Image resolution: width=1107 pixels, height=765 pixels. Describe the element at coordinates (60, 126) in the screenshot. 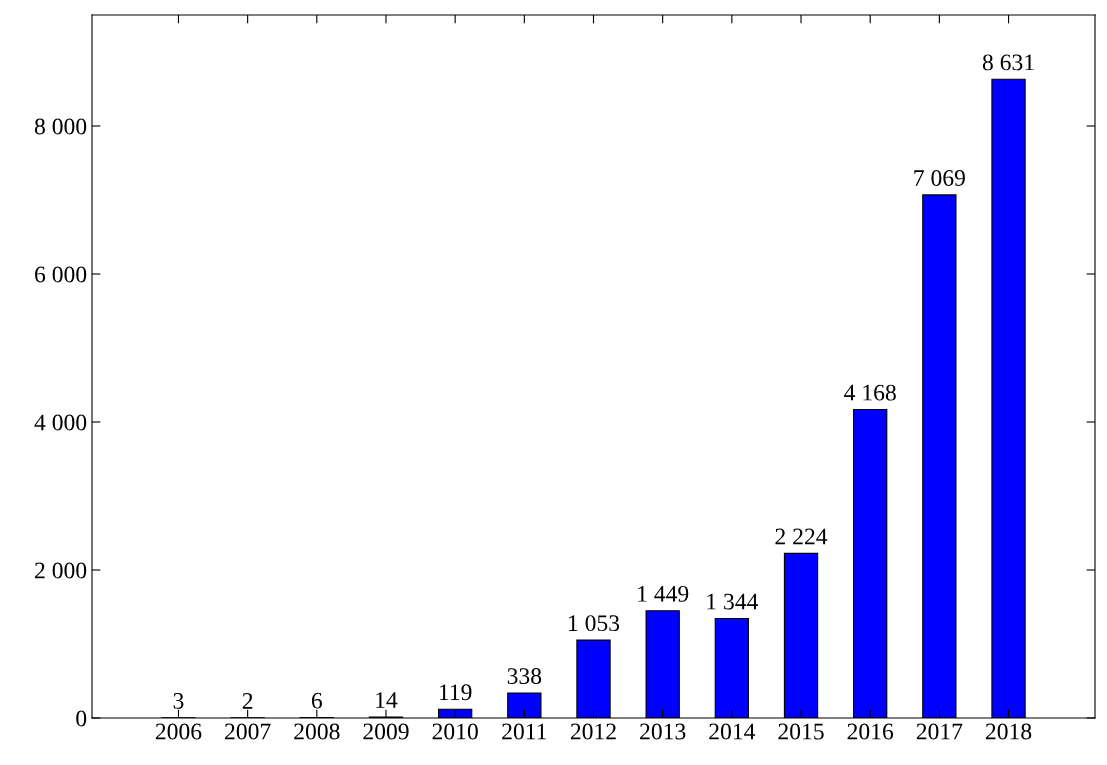

I see `y-tick-label: 8 000` at that location.